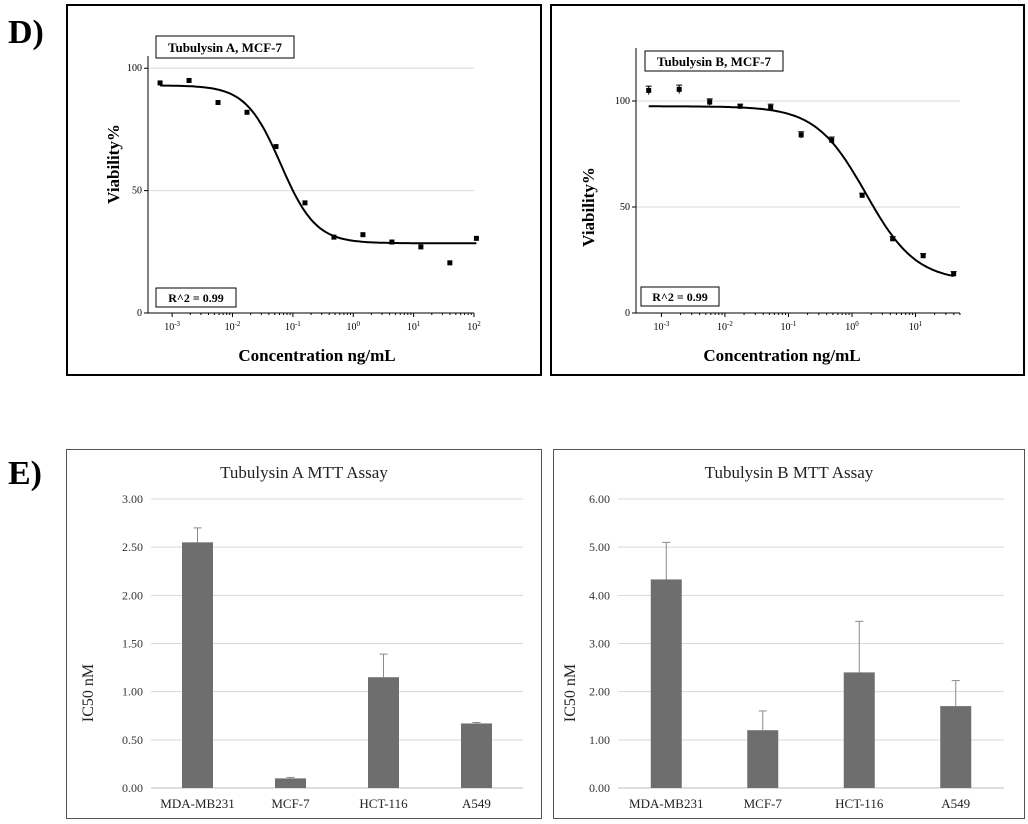  I want to click on y-tick-label: 1.50, so click(132, 644).